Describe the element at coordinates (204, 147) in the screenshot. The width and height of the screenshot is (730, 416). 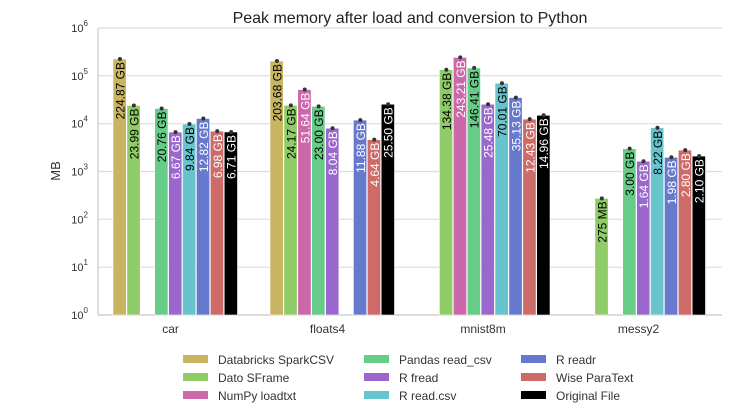
I see `bar-value-label: 12.82 GB` at that location.